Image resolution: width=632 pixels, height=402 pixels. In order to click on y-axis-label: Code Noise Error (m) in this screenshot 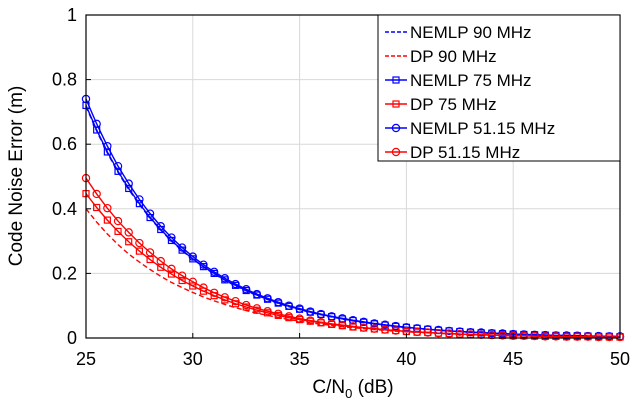, I will do `click(16, 176)`.